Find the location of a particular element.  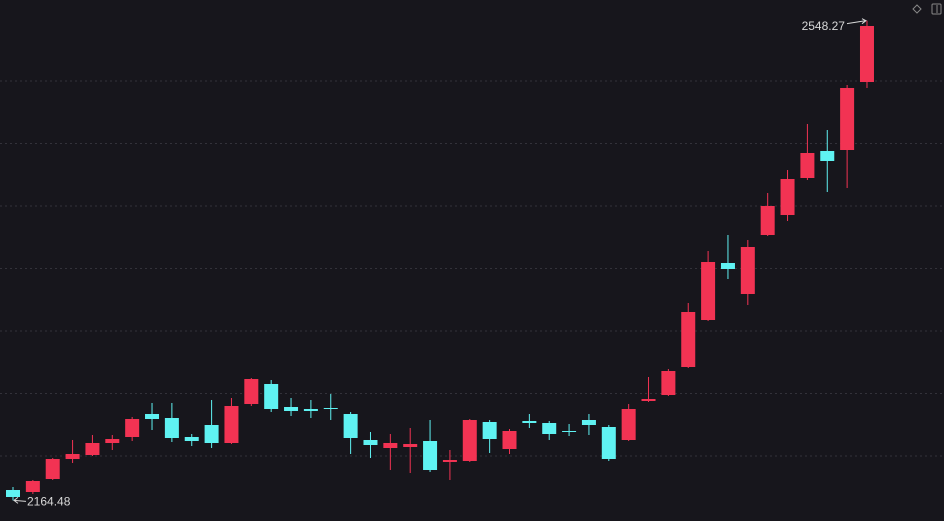

panel-icon is located at coordinates (936, 9).